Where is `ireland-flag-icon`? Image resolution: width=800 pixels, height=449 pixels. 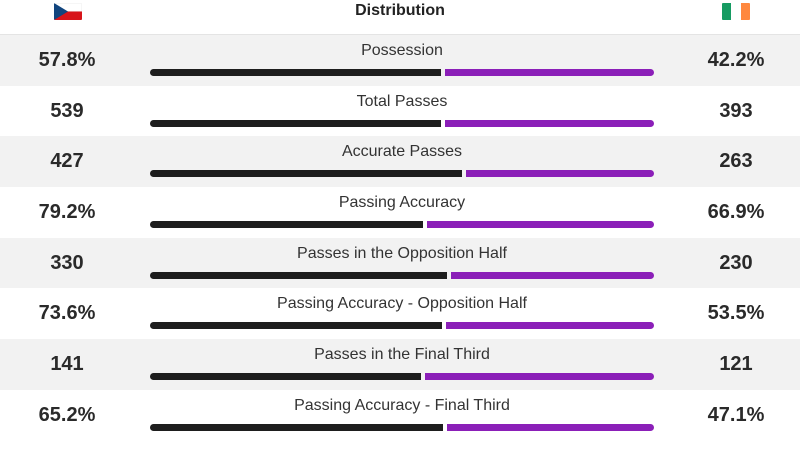 ireland-flag-icon is located at coordinates (736, 11).